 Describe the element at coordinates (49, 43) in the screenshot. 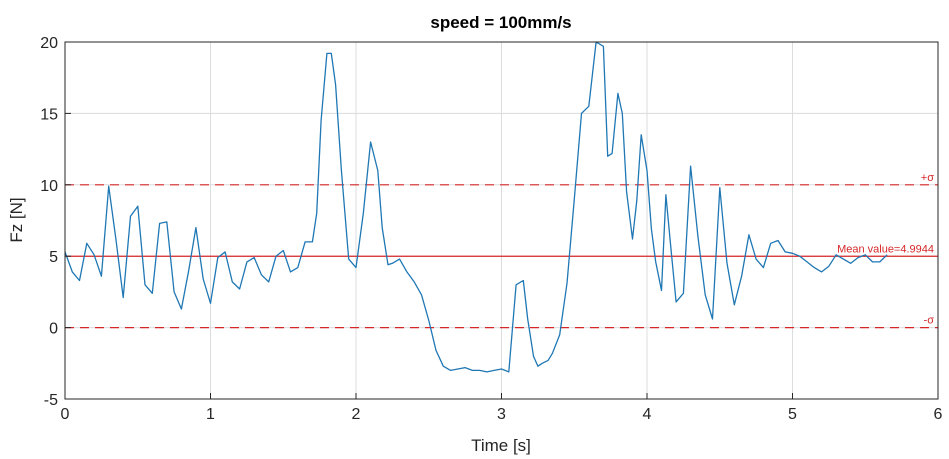

I see `y-tick-label: 20` at that location.